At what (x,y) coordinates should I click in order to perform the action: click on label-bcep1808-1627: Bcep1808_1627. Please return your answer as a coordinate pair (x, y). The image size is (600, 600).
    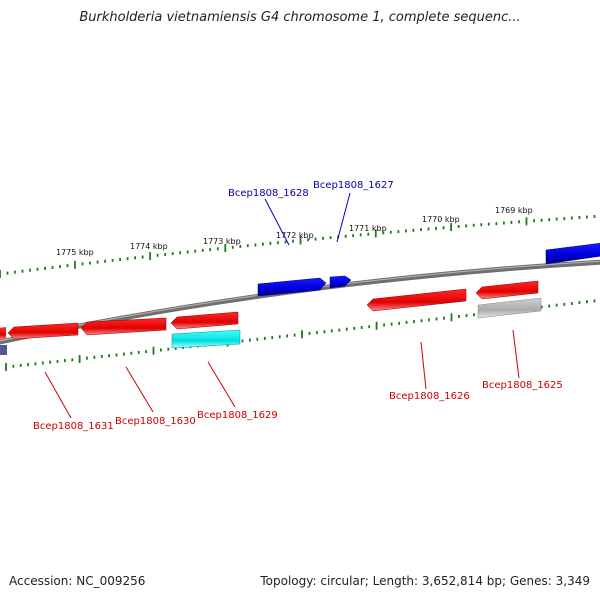
    Looking at the image, I should click on (353, 185).